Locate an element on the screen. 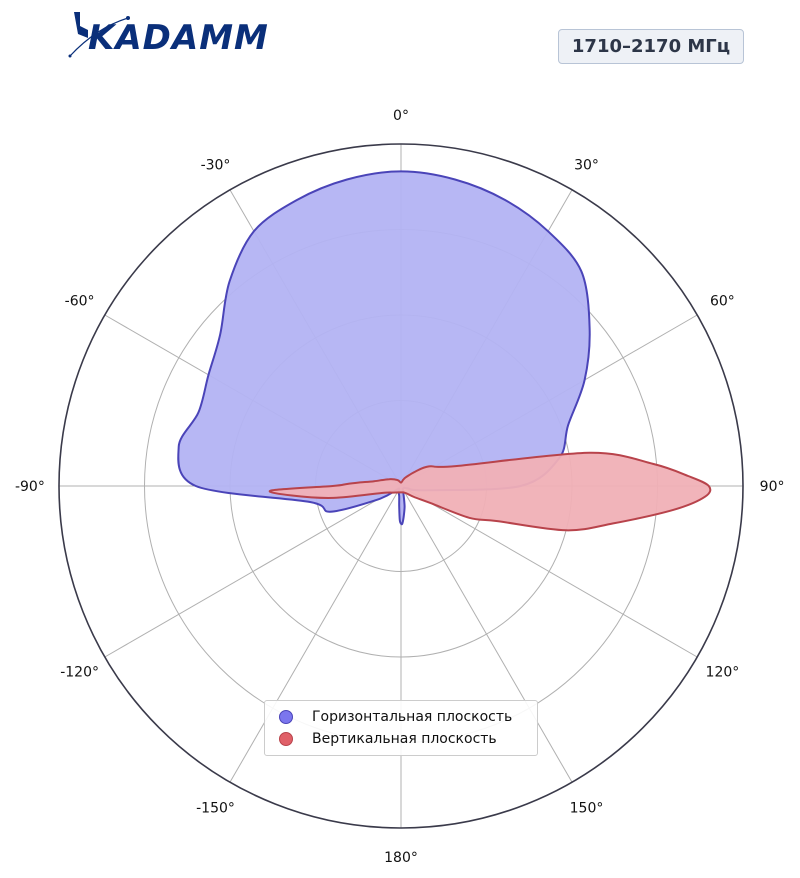  angle-tick-label: 180° is located at coordinates (401, 858).